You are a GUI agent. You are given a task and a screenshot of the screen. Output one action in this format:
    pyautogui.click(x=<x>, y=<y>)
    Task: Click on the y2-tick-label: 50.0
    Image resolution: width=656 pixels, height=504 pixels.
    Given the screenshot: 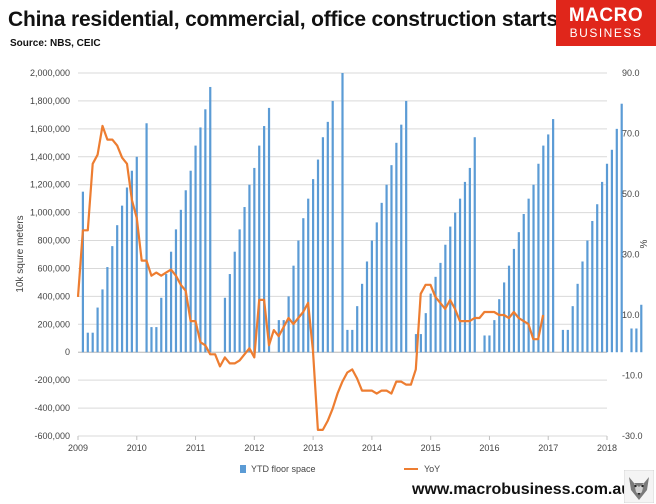 What is the action you would take?
    pyautogui.click(x=631, y=194)
    